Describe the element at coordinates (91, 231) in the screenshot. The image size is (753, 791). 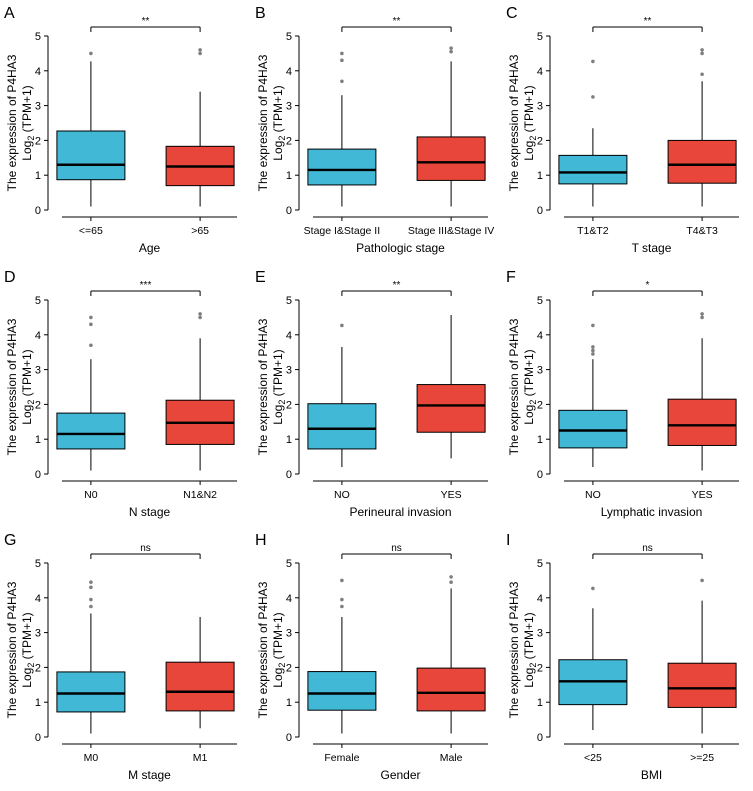
I see `x-tick-label: <=65` at that location.